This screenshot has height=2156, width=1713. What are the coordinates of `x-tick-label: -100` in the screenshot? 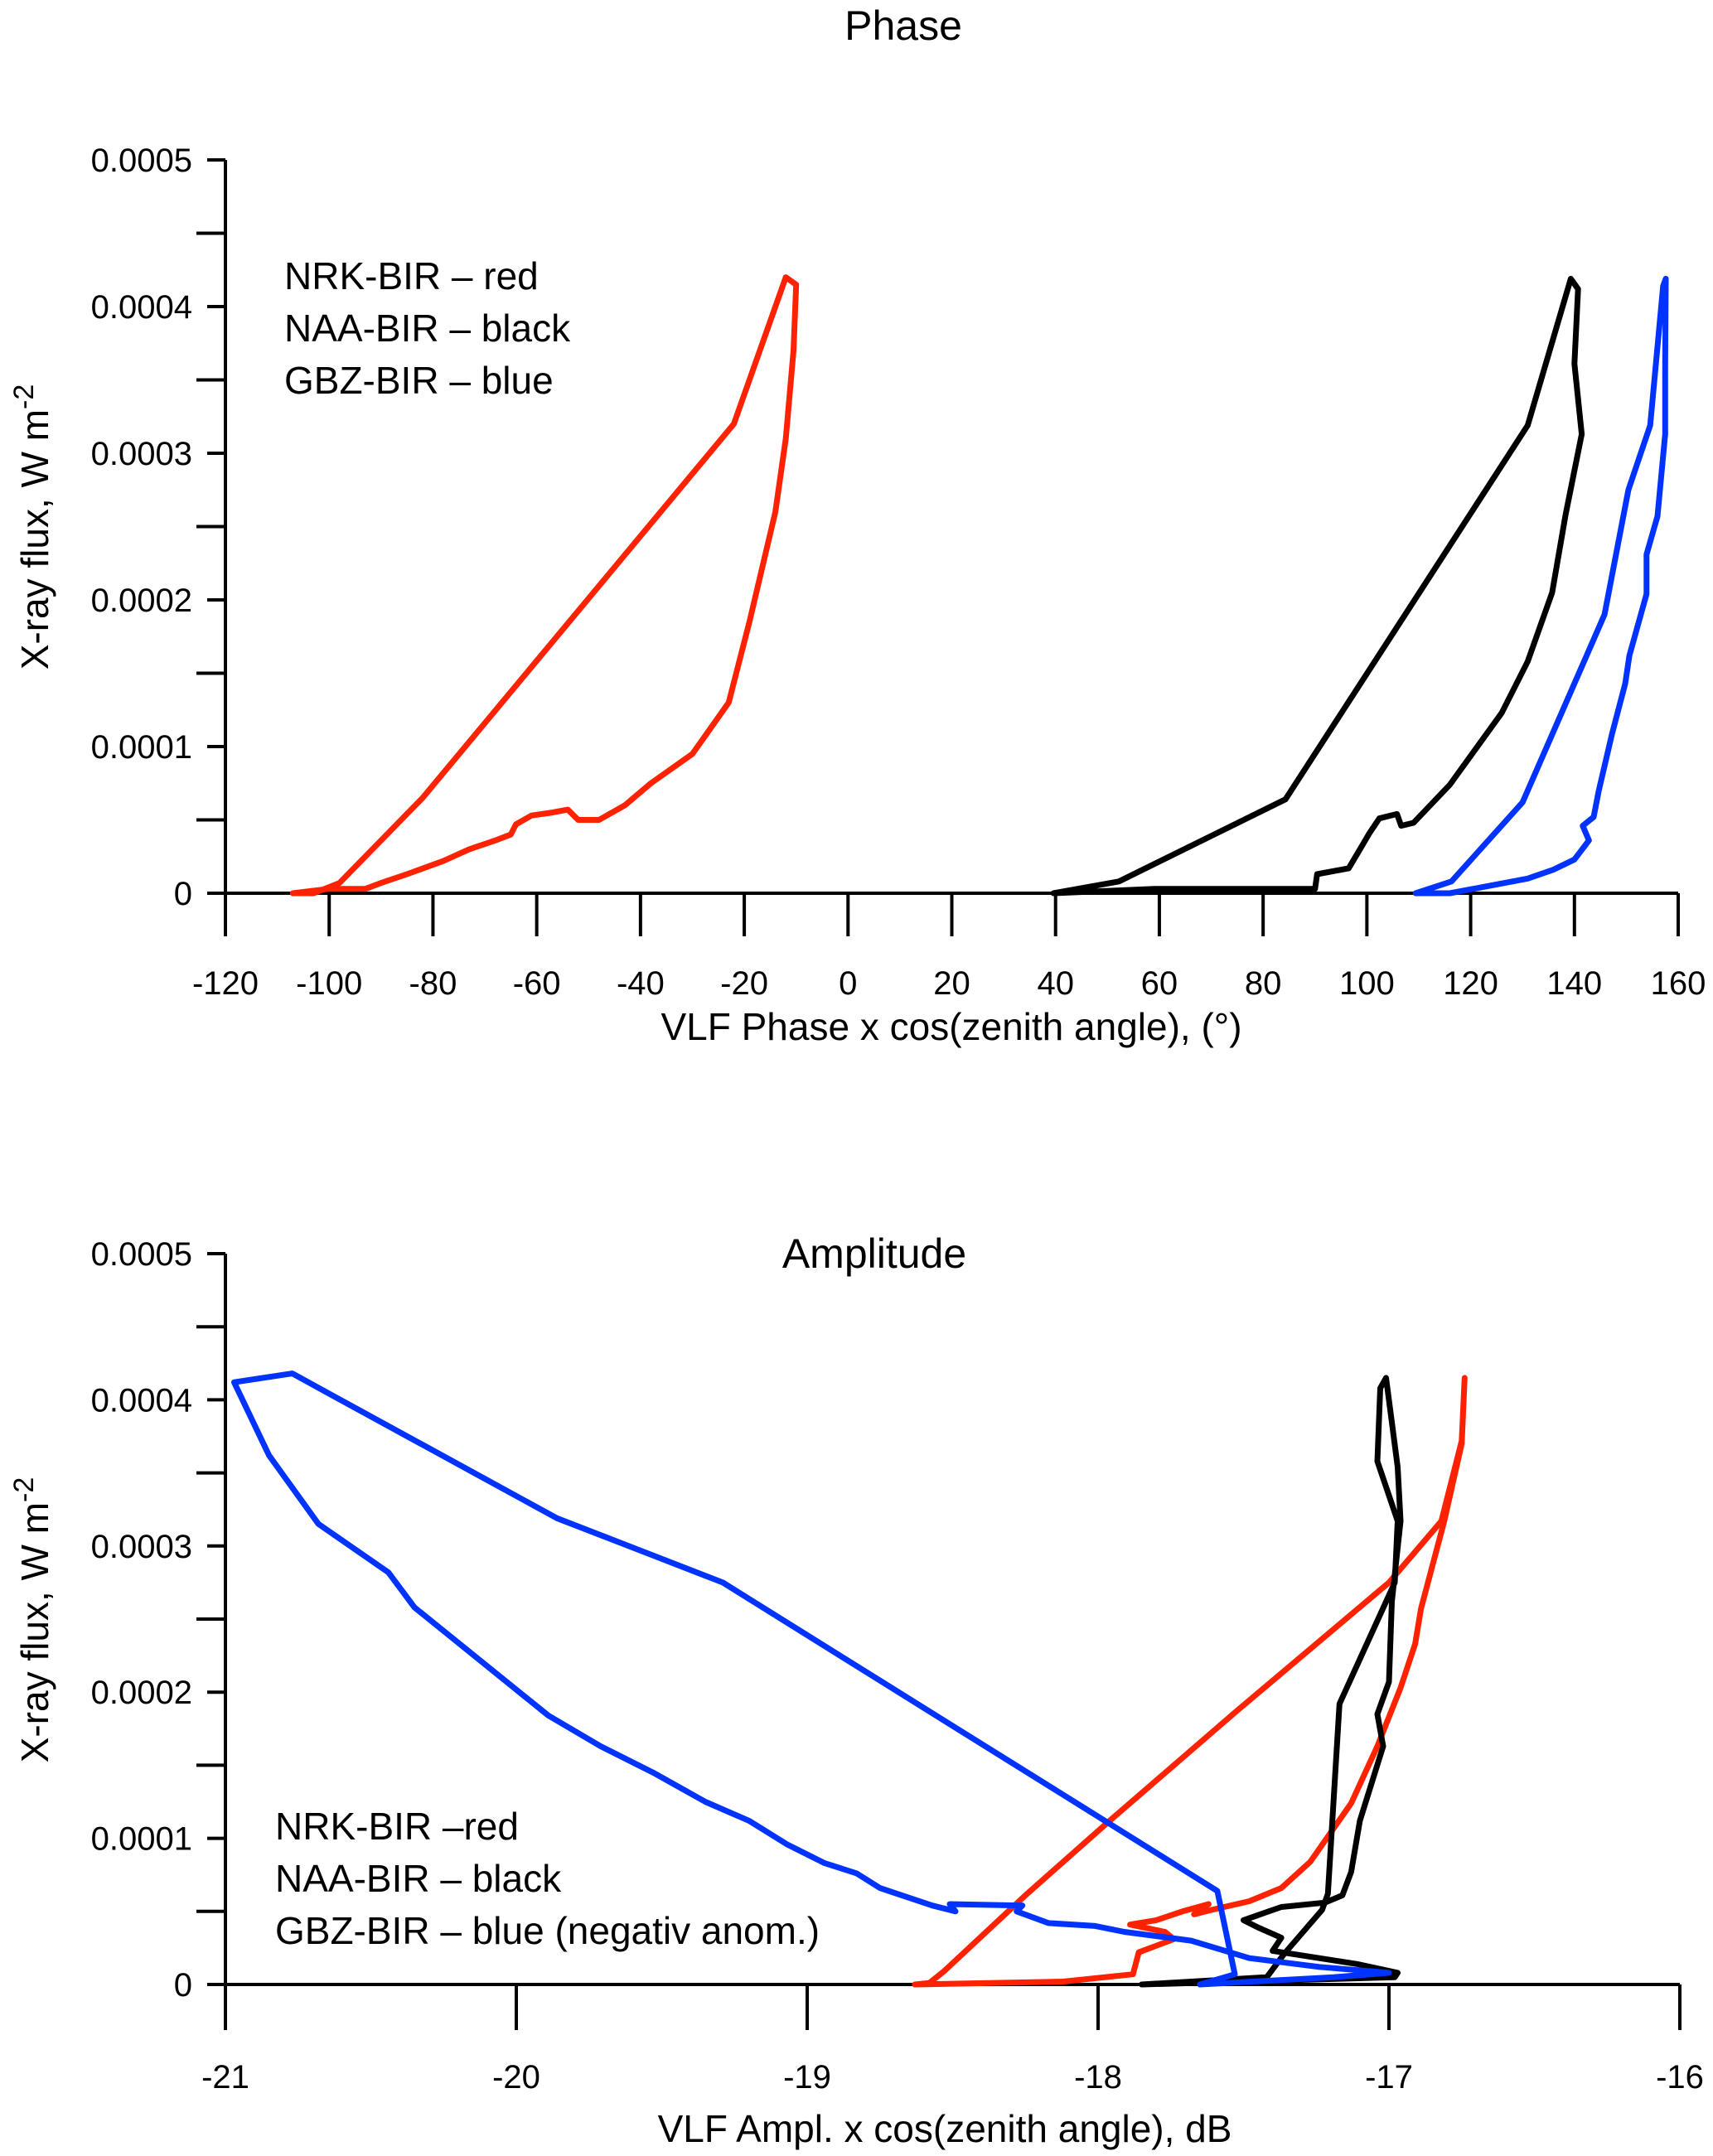 It's located at (329, 983).